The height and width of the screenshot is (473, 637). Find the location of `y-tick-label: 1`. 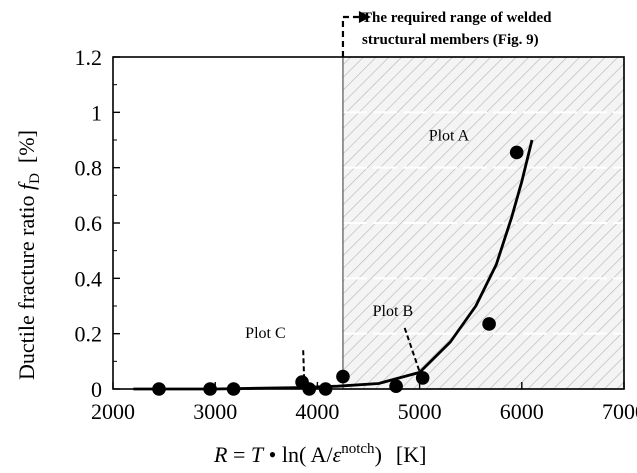

y-tick-label: 1 is located at coordinates (96, 112).